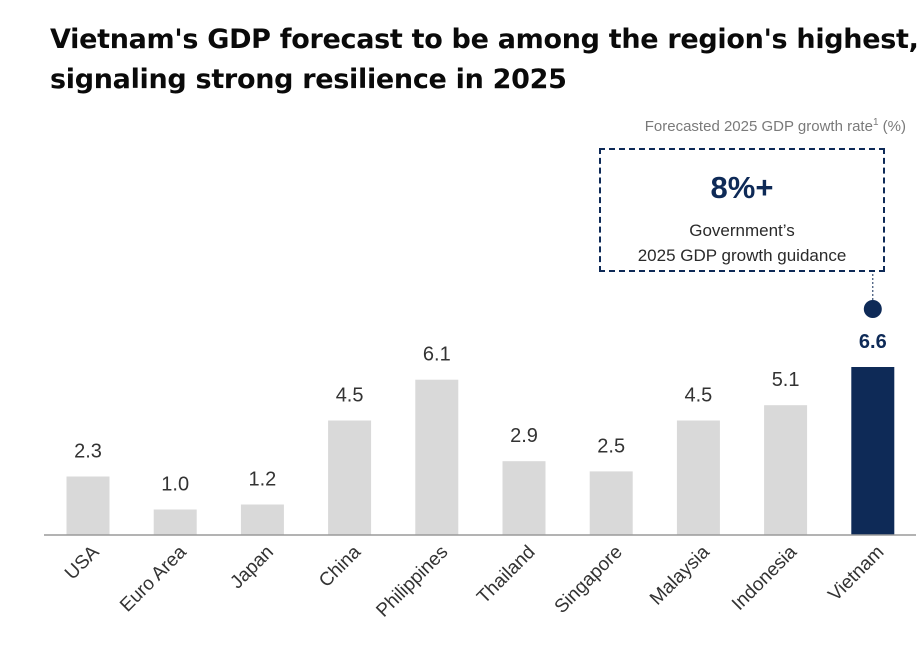  What do you see at coordinates (892, 126) in the screenshot?
I see `subtitle-unit: (%)` at bounding box center [892, 126].